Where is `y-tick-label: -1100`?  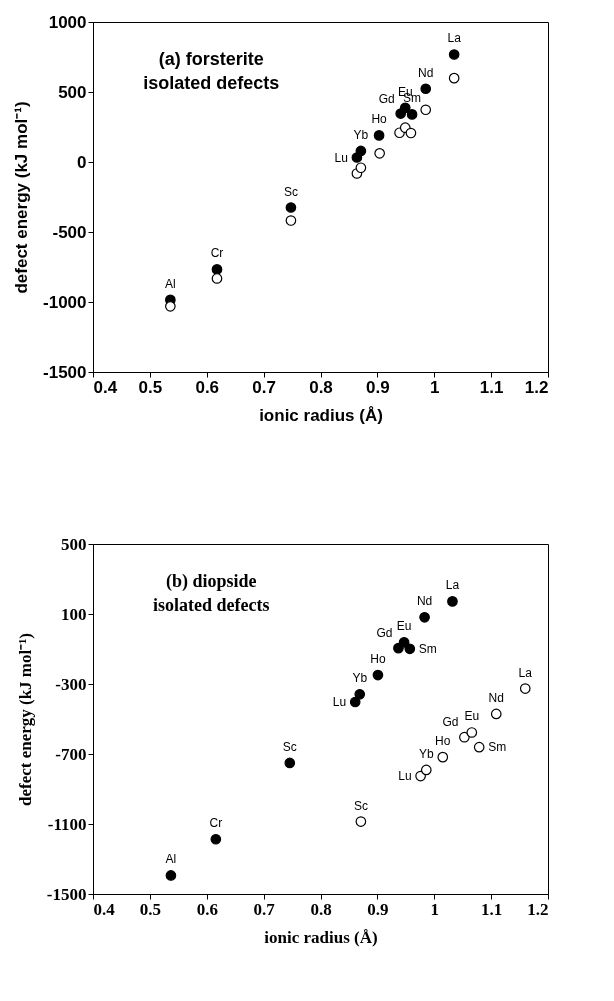 y-tick-label: -1100 is located at coordinates (67, 824).